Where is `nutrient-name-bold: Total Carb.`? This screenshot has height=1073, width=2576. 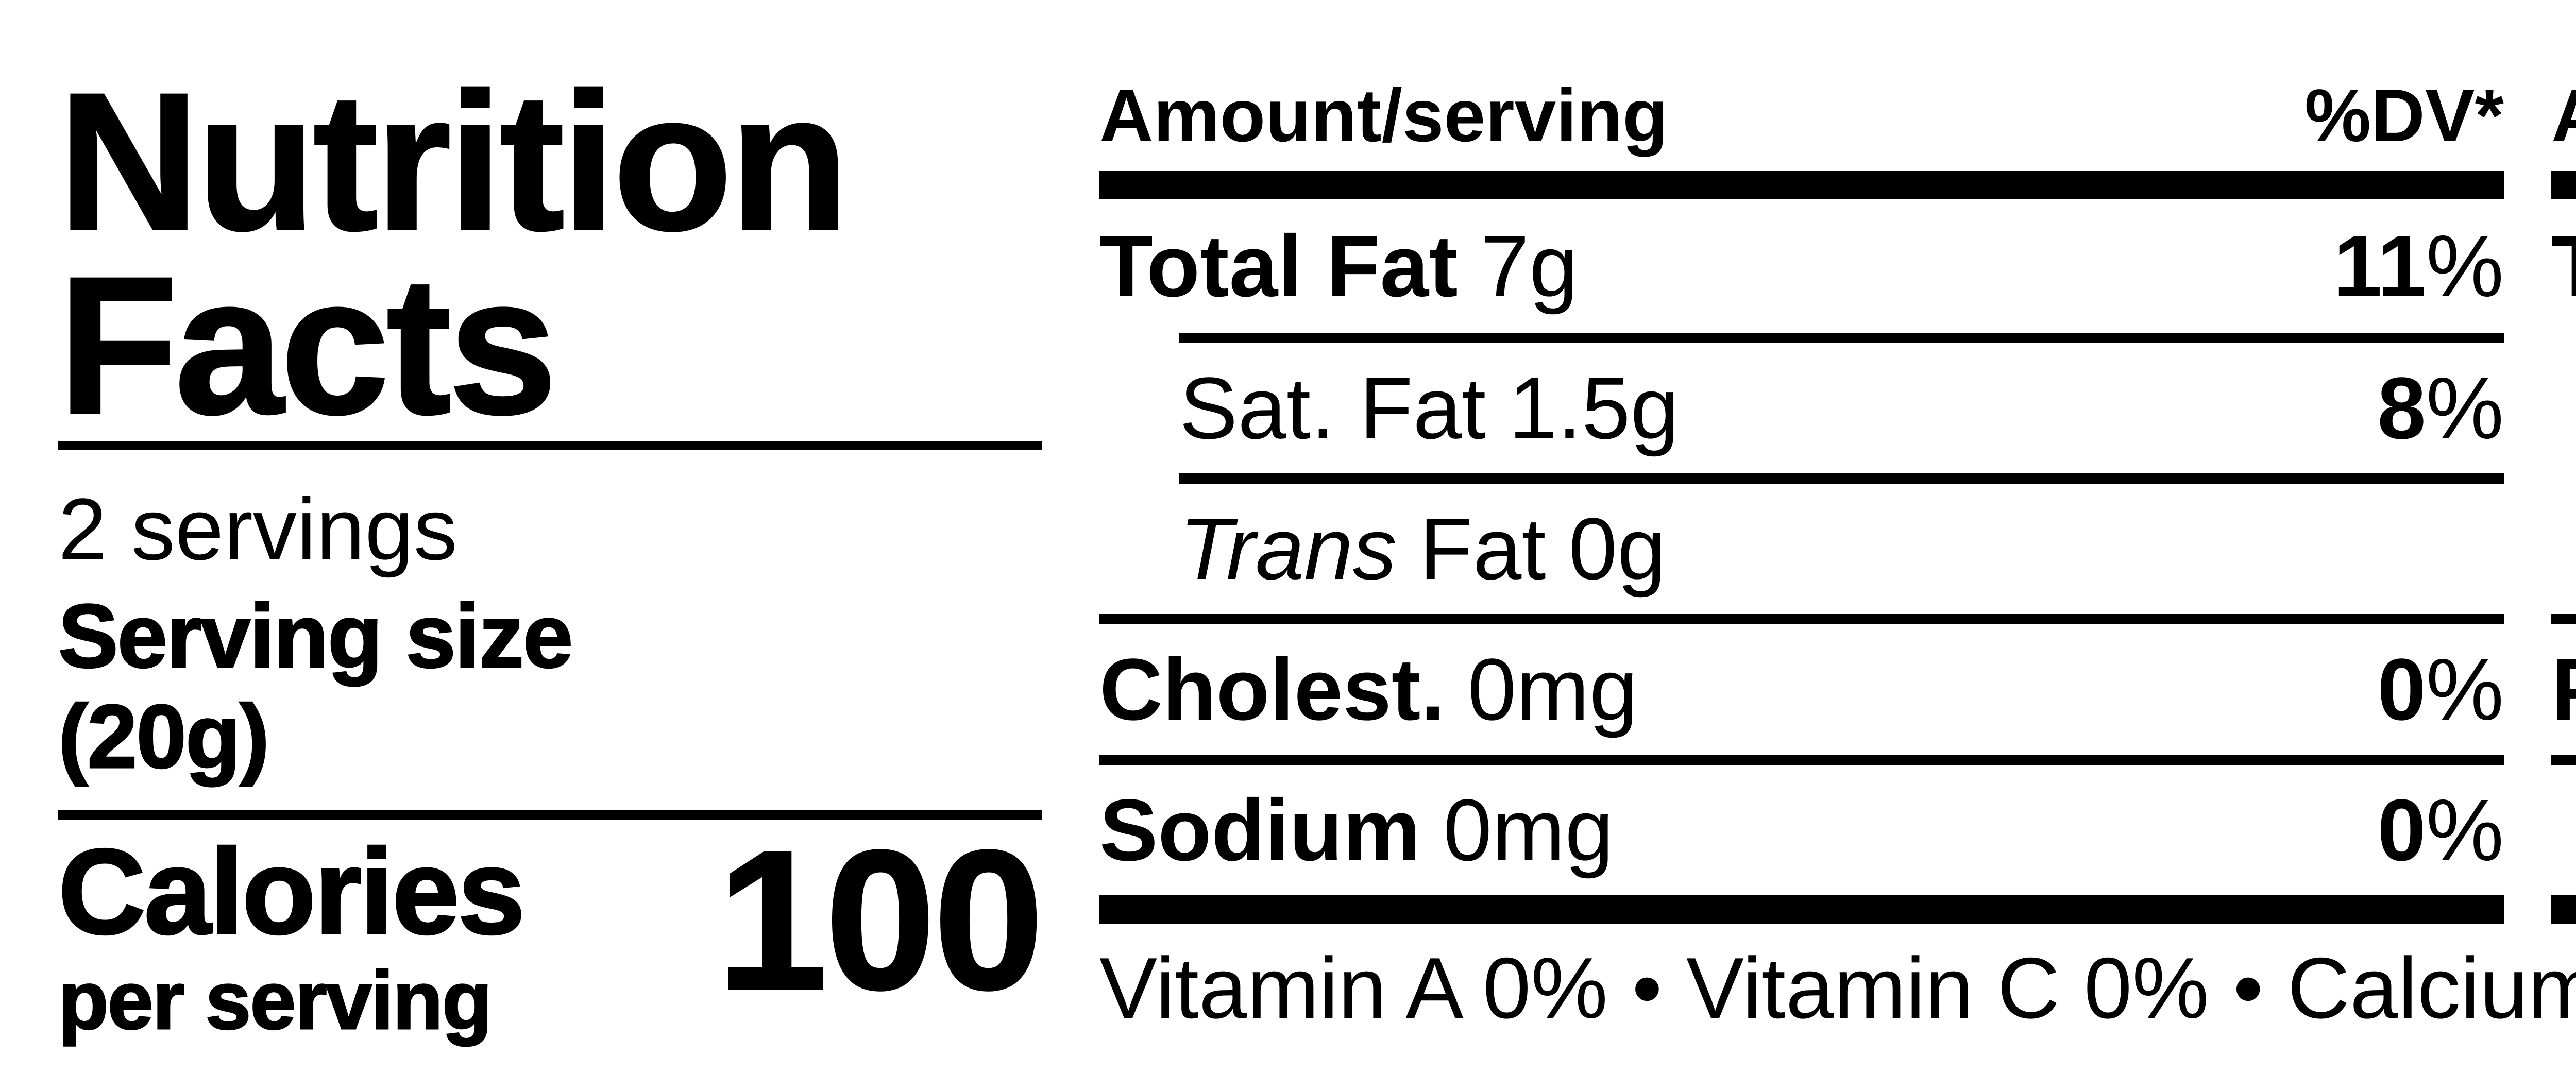
nutrient-name-bold: Total Carb. is located at coordinates (2564, 266).